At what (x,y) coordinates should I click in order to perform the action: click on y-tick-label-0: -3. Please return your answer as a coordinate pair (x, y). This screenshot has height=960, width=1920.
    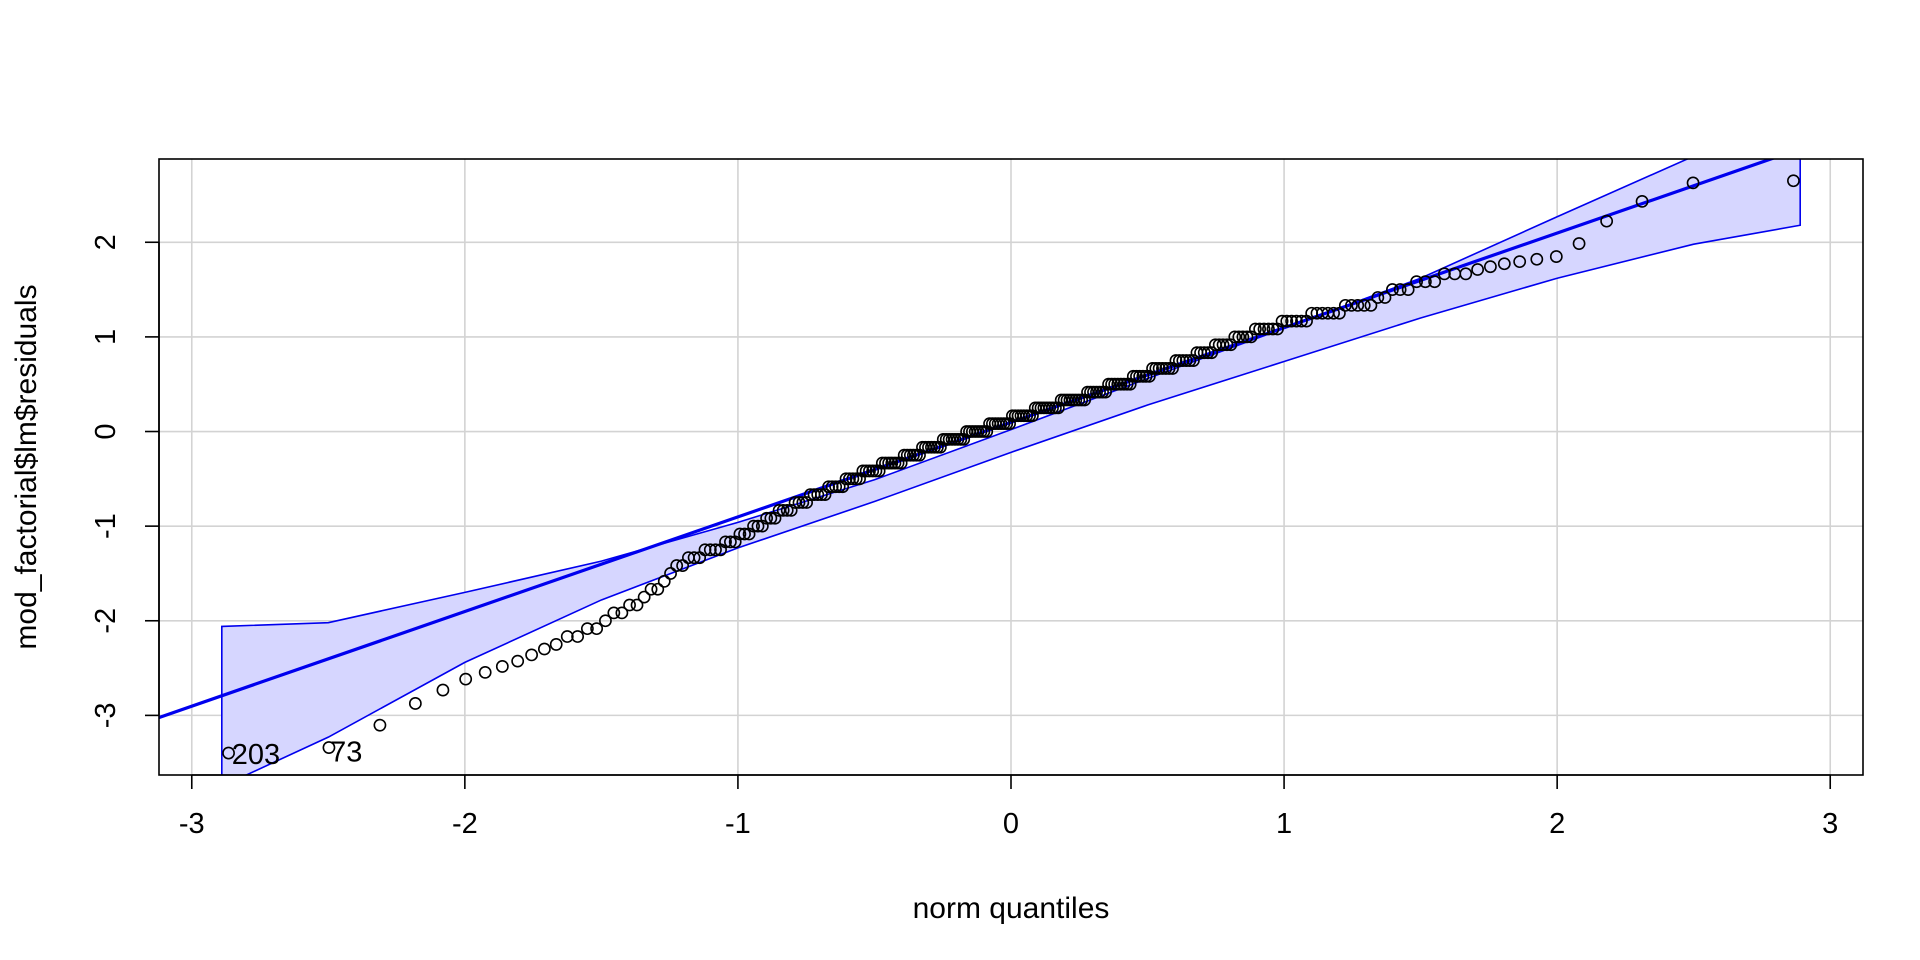
    Looking at the image, I should click on (106, 715).